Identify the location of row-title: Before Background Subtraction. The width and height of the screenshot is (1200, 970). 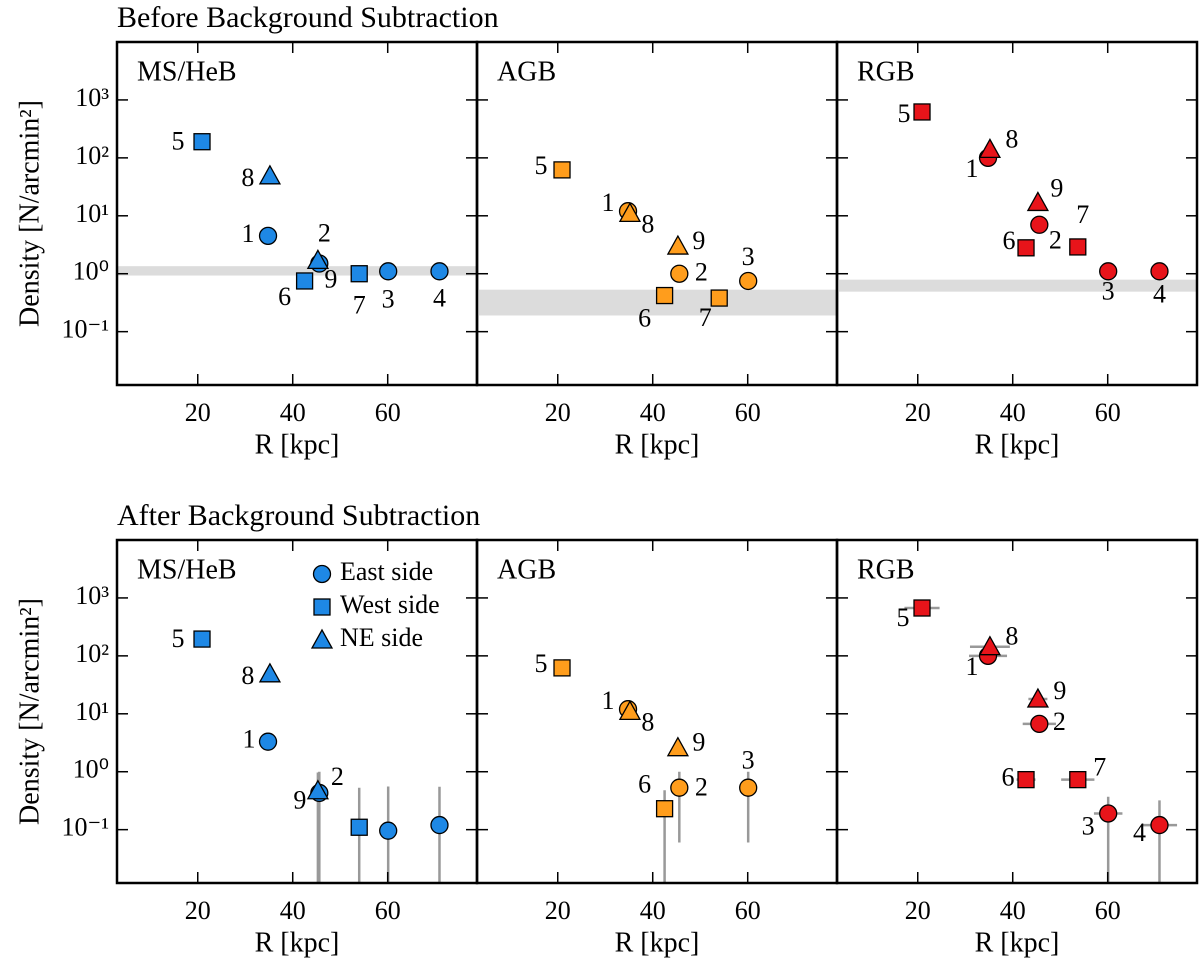
(308, 17).